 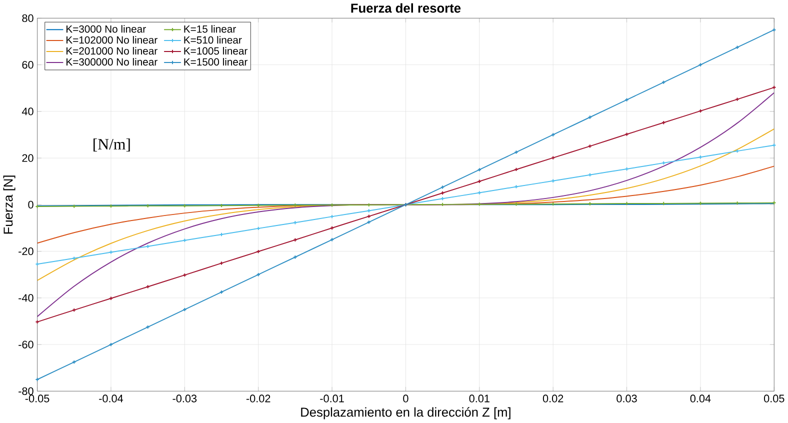 I want to click on x-tick-label: -0.05, so click(x=37, y=398).